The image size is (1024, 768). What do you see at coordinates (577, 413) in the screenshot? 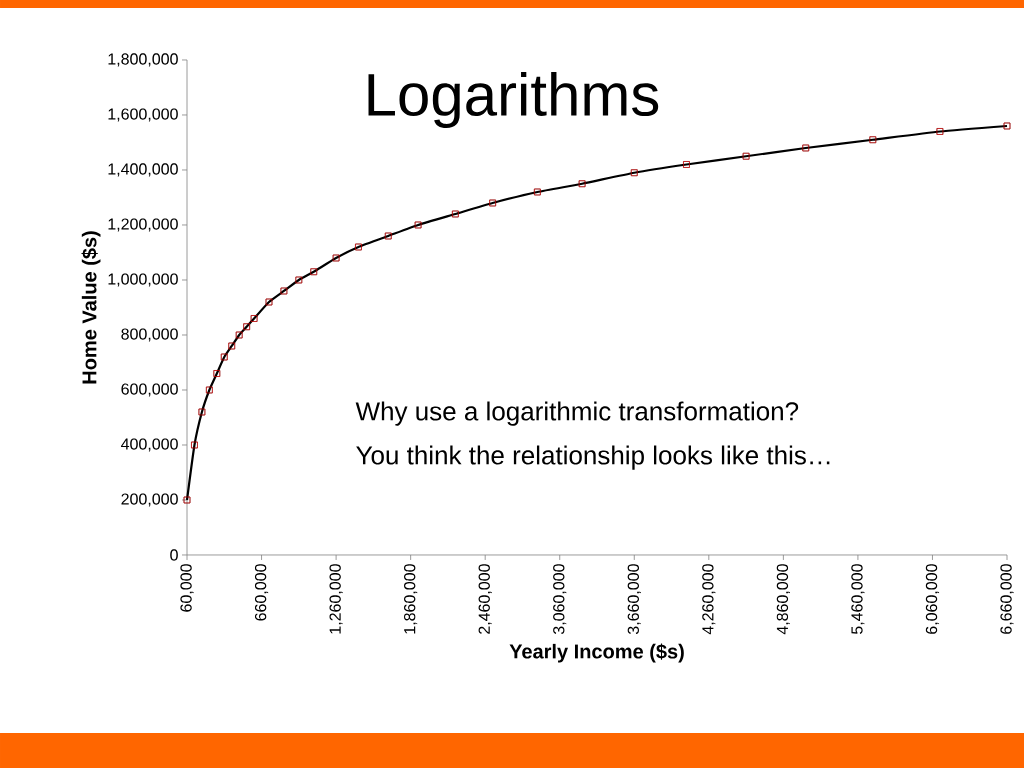
I see `annotation: Why use a logarithmic transformation?` at bounding box center [577, 413].